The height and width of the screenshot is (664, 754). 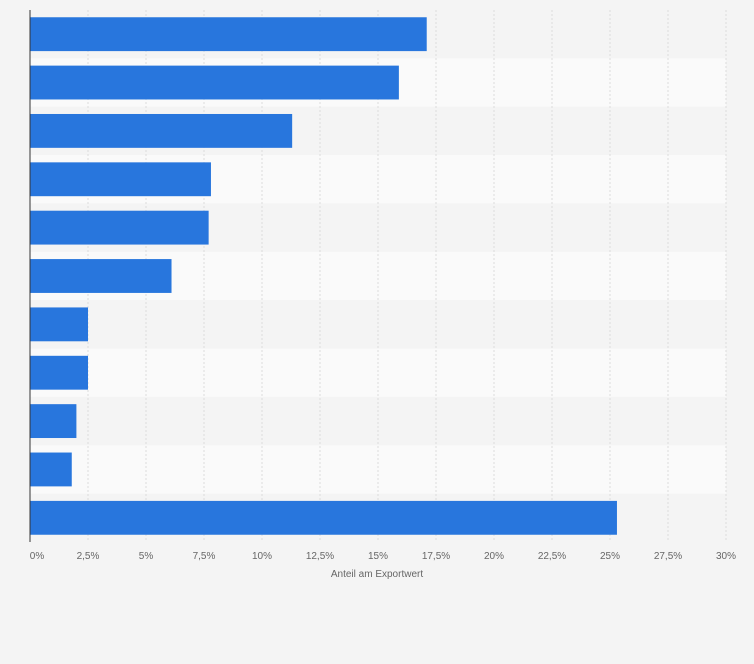 What do you see at coordinates (494, 556) in the screenshot?
I see `x-tick-label: 20%` at bounding box center [494, 556].